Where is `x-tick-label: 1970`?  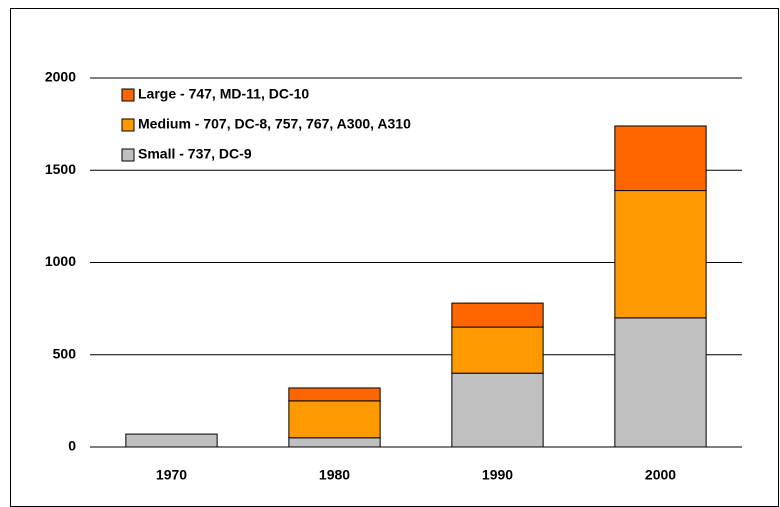
x-tick-label: 1970 is located at coordinates (171, 475).